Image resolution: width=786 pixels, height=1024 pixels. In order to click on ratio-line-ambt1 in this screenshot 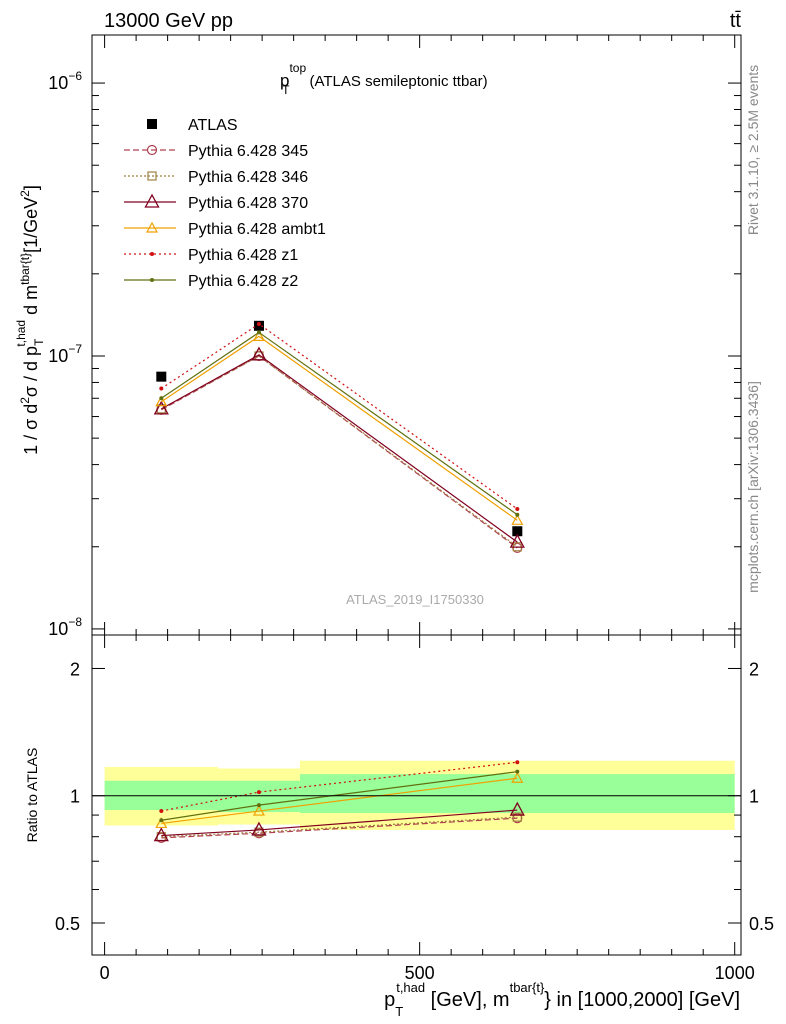, I will do `click(339, 801)`.